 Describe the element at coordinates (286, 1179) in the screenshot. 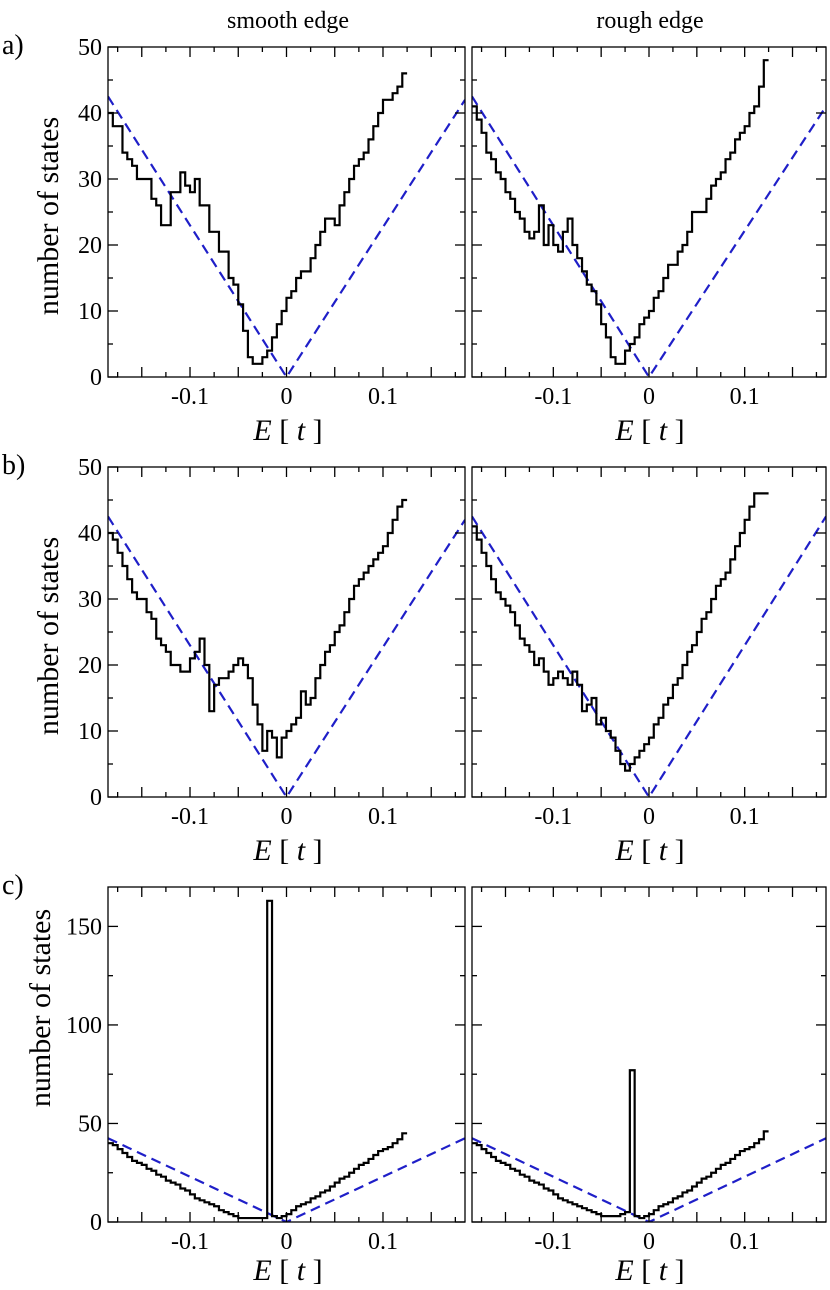

I see `reference-line-c-smooth` at that location.